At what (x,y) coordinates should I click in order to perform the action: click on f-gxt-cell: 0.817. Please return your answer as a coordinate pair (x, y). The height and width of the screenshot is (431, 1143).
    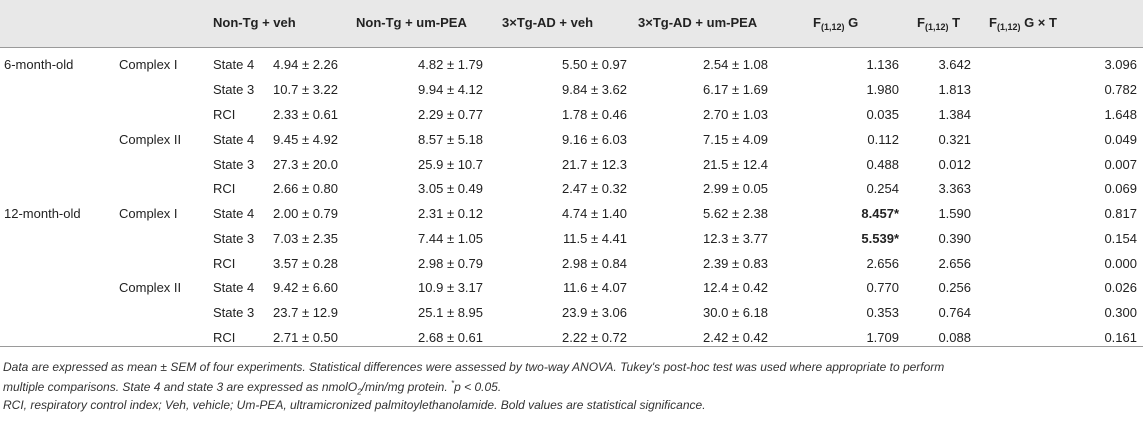
    Looking at the image, I should click on (1120, 213).